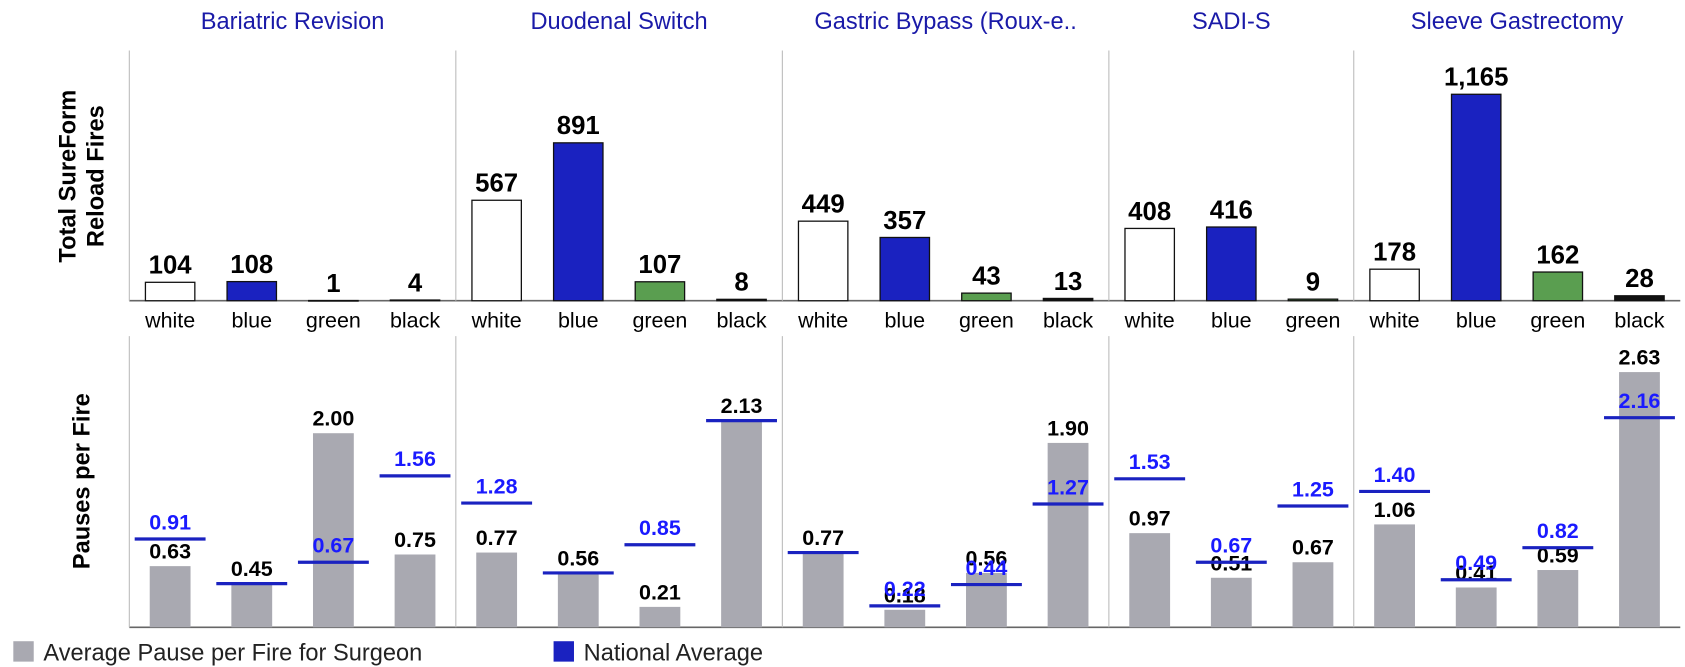 The image size is (1685, 667). Describe the element at coordinates (660, 528) in the screenshot. I see `national-value-label: 0.85` at that location.